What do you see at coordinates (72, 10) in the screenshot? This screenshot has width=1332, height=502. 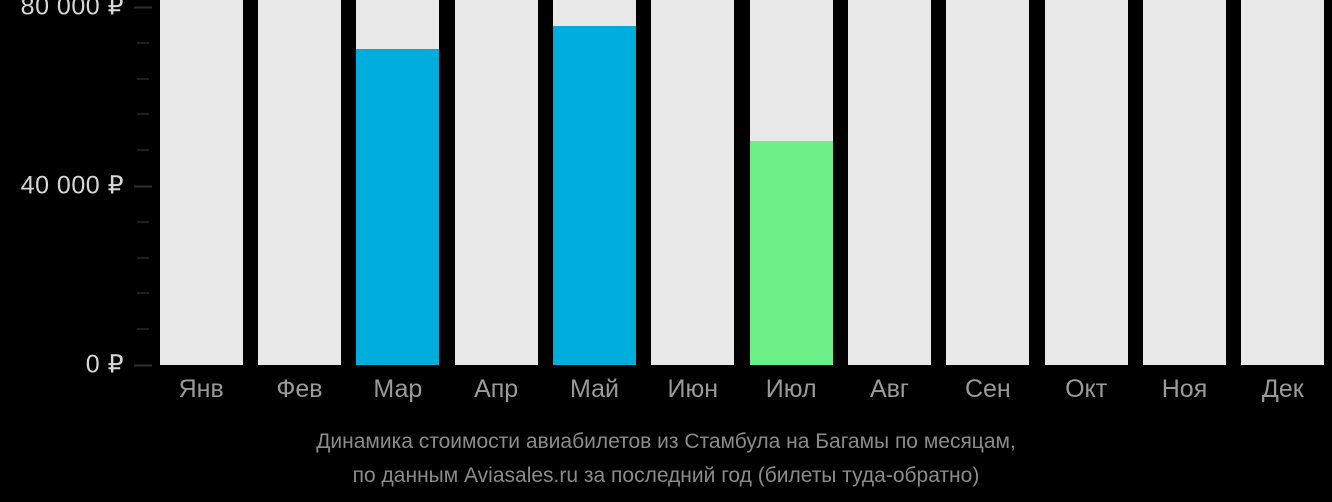 I see `y-axis-label: 80 000 ₽` at bounding box center [72, 10].